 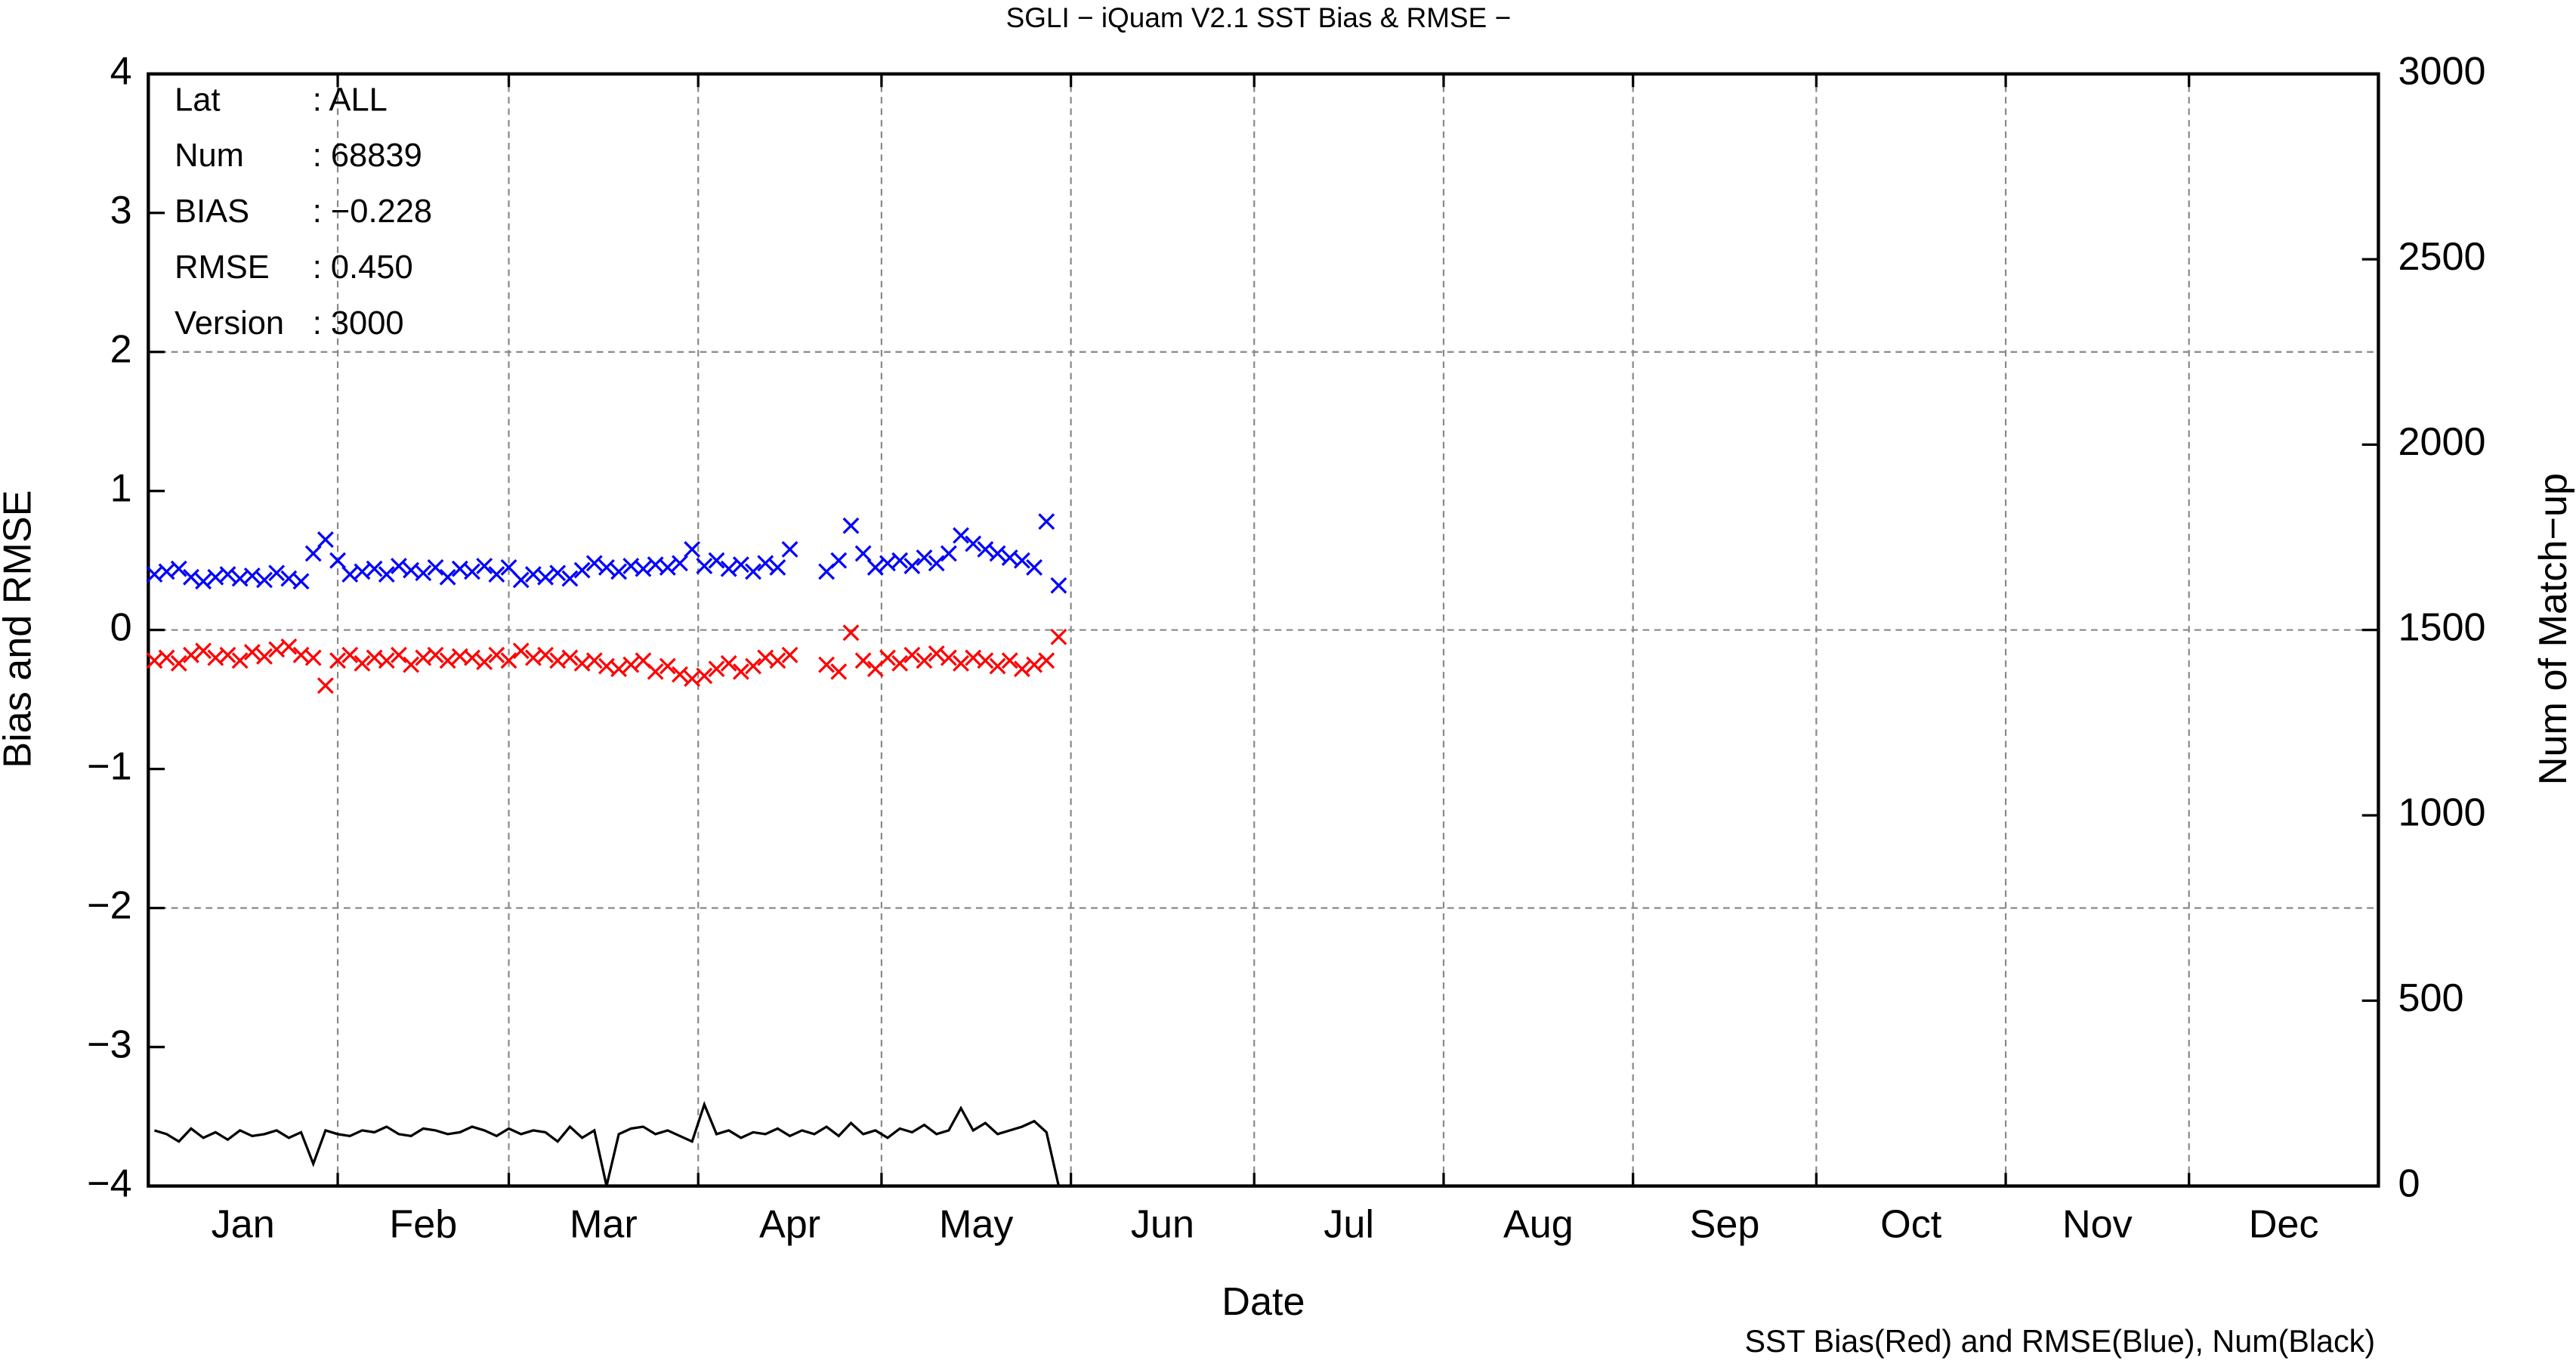 What do you see at coordinates (2553, 629) in the screenshot?
I see `y2-axis-label: Num of Match−up` at bounding box center [2553, 629].